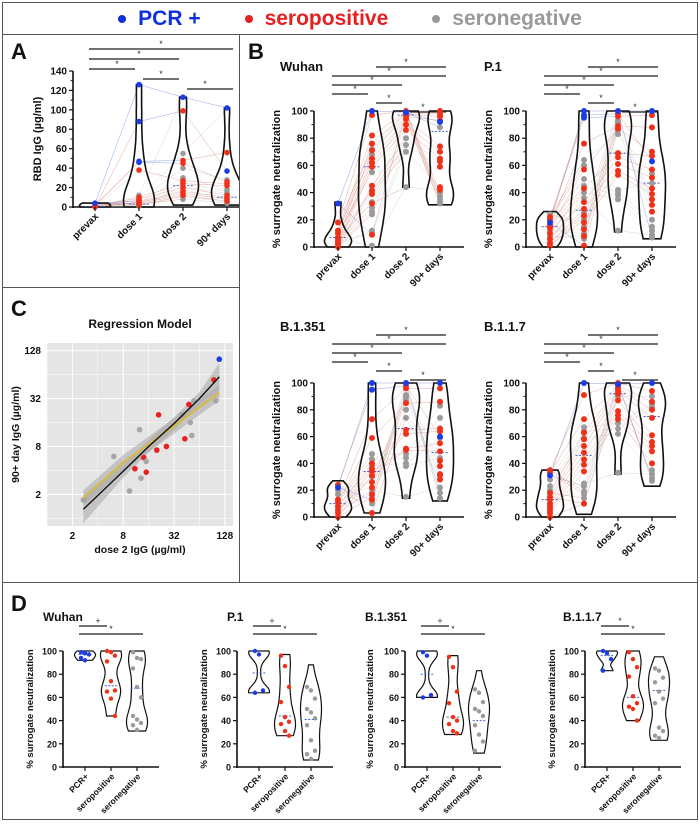 This screenshot has width=700, height=824. Describe the element at coordinates (224, 536) in the screenshot. I see `x-tick-label: 128` at that location.